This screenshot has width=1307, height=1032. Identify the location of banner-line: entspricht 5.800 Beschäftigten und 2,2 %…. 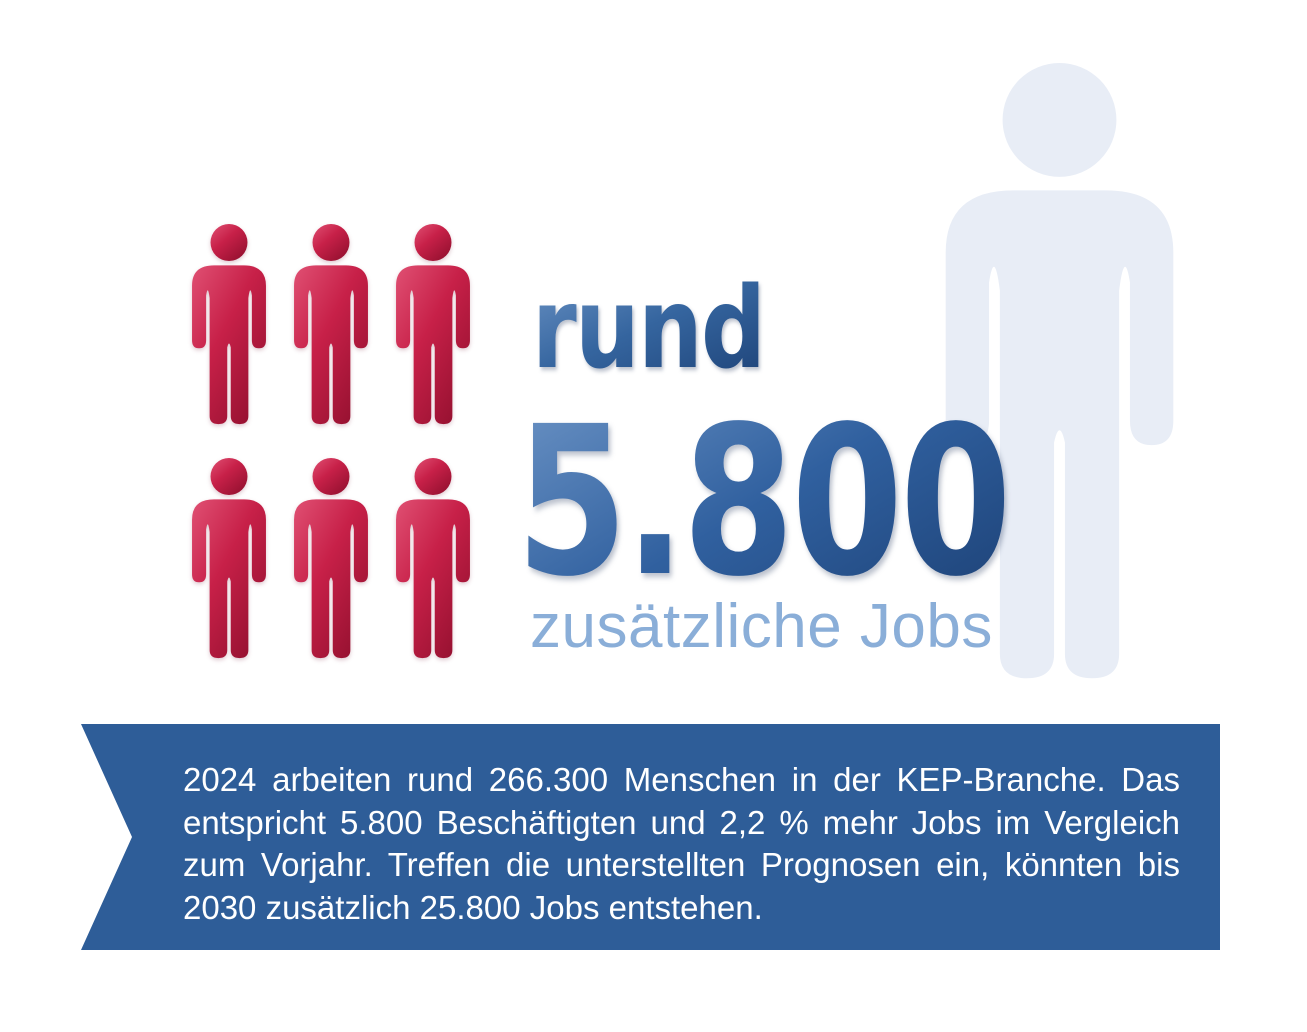
(681, 822).